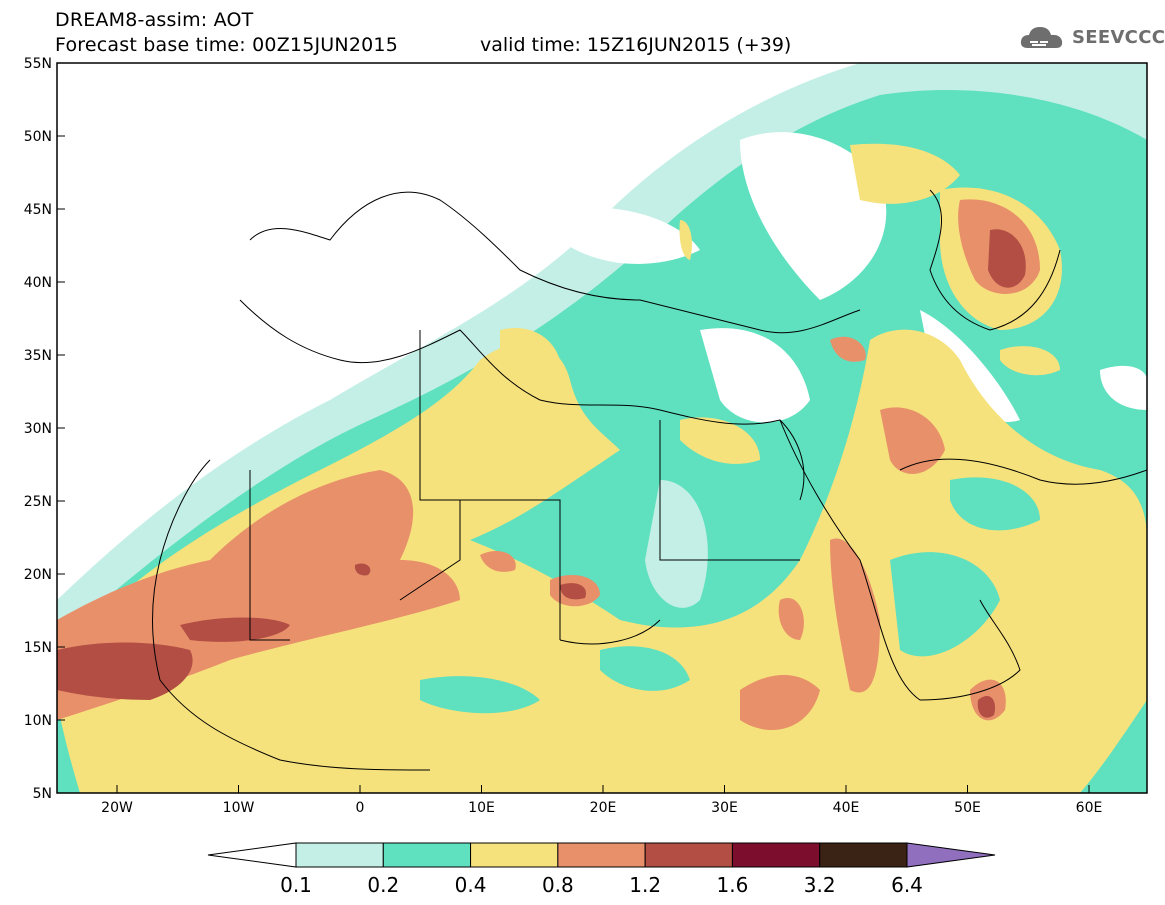 The height and width of the screenshot is (905, 1165). Describe the element at coordinates (38, 356) in the screenshot. I see `lat-tick-label: 35N` at that location.